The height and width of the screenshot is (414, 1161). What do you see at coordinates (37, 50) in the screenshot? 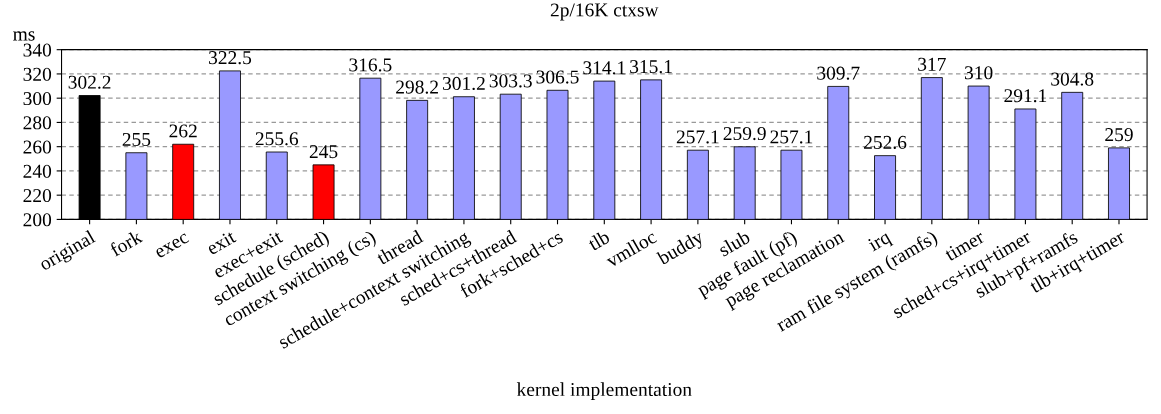
I see `y-tick-label: 340` at bounding box center [37, 50].